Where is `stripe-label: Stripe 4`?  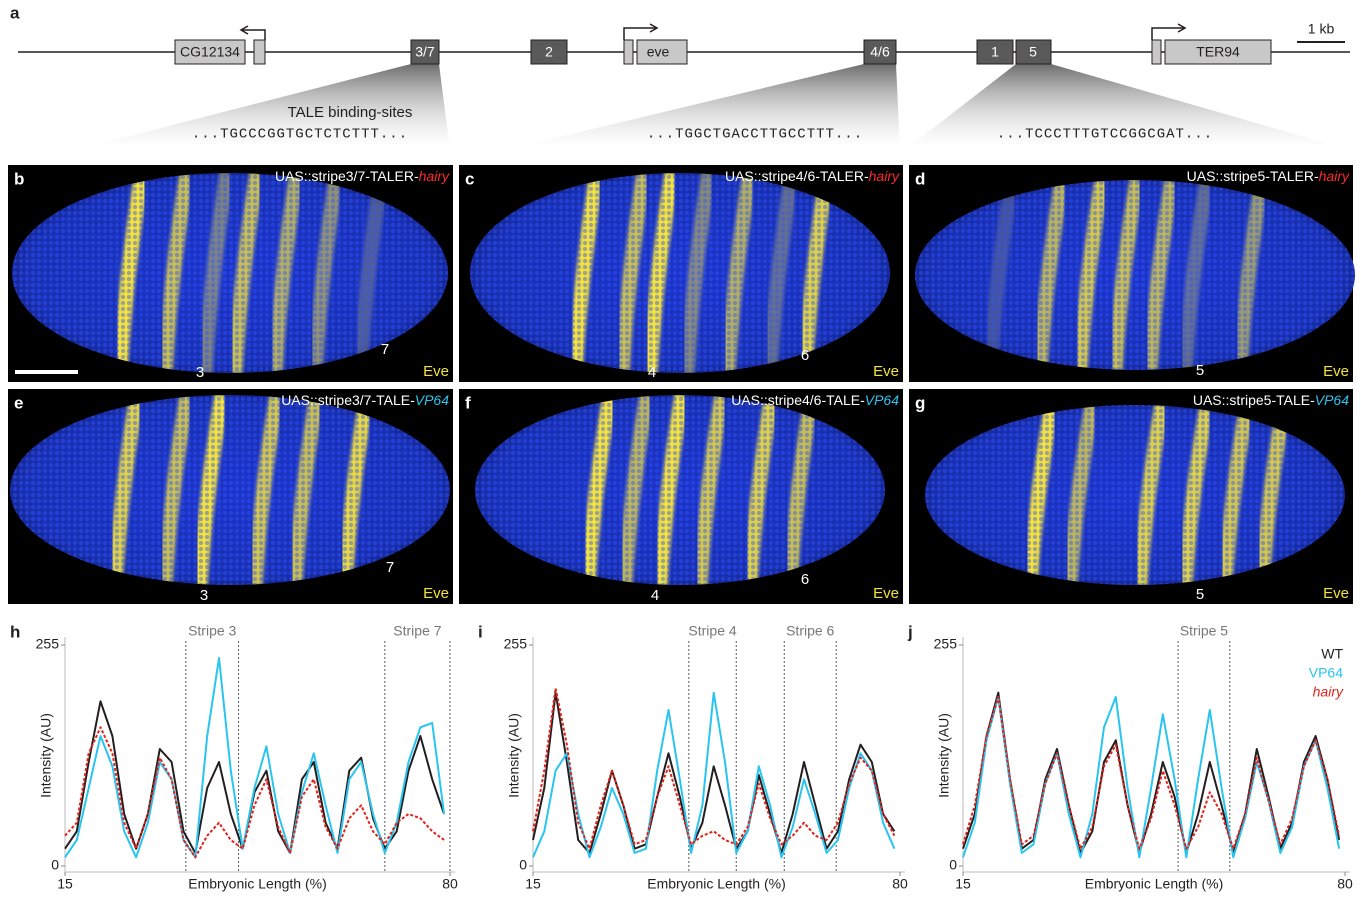
stripe-label: Stripe 4 is located at coordinates (712, 631).